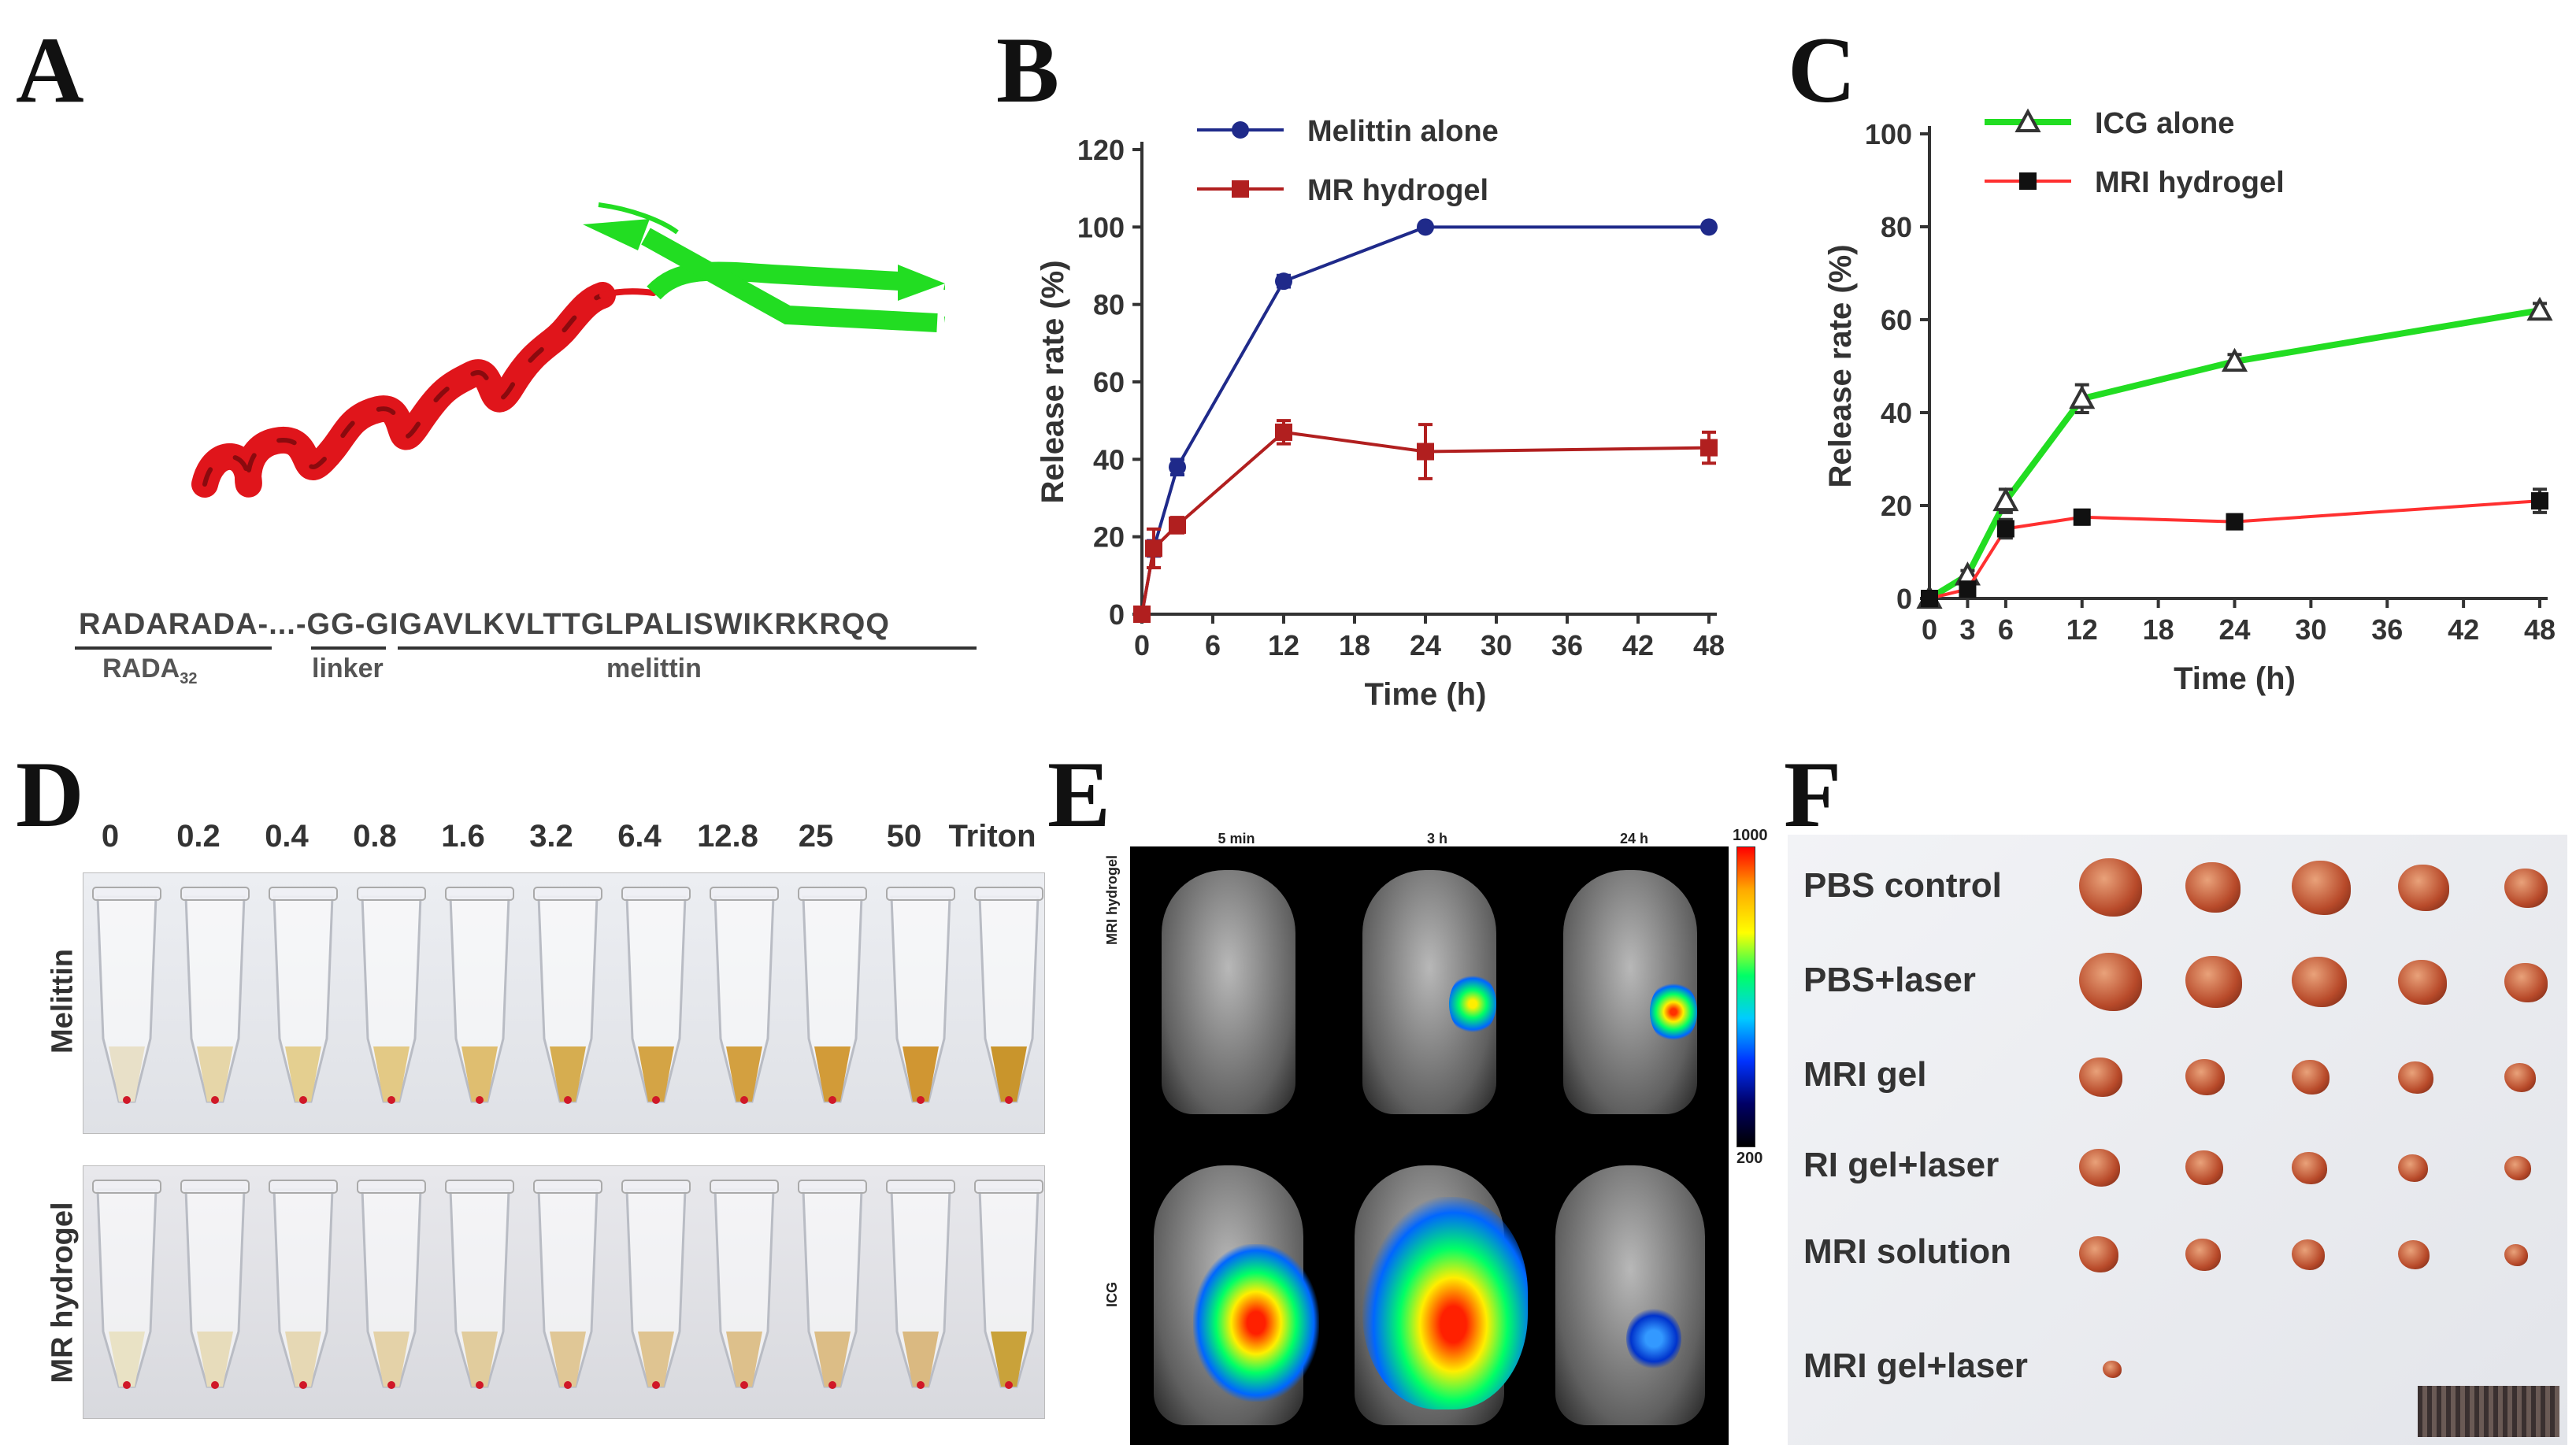  Describe the element at coordinates (816, 836) in the screenshot. I see `concentration-label: 25` at that location.